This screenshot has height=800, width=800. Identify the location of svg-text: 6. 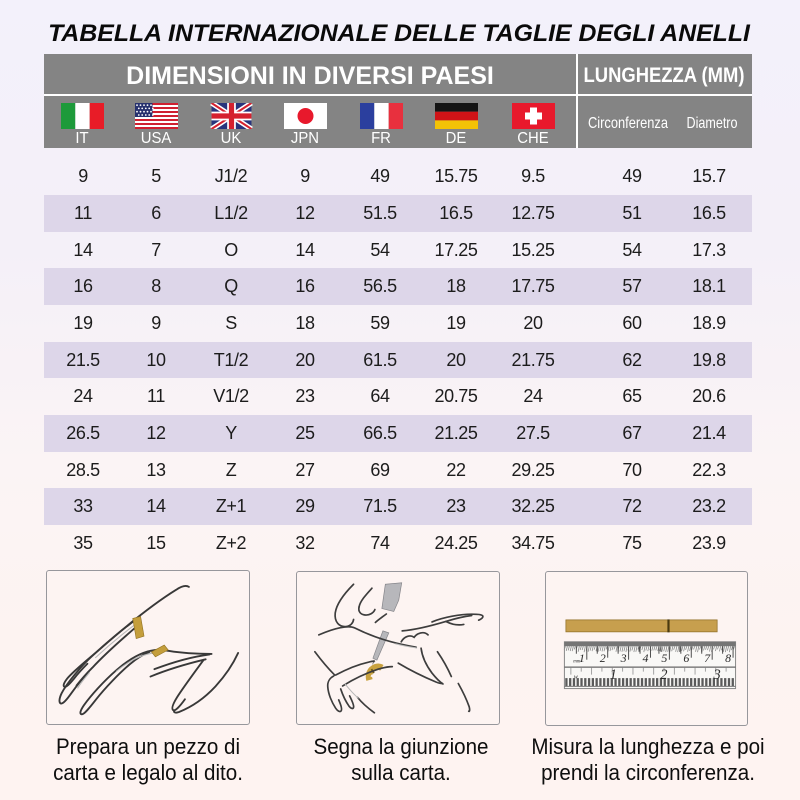
(686, 658).